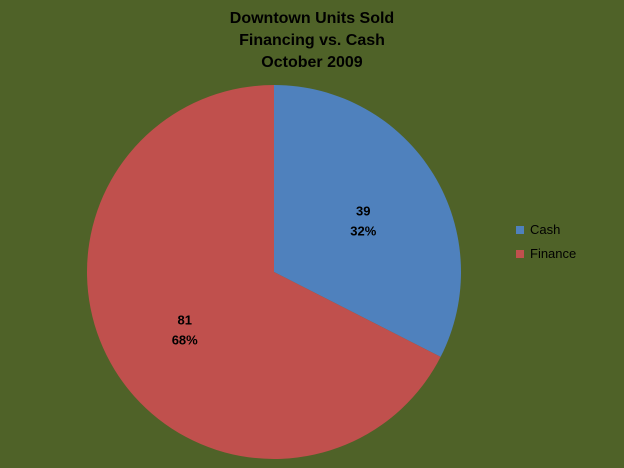 The image size is (624, 468). What do you see at coordinates (553, 253) in the screenshot?
I see `legend-label-finance: Finance` at bounding box center [553, 253].